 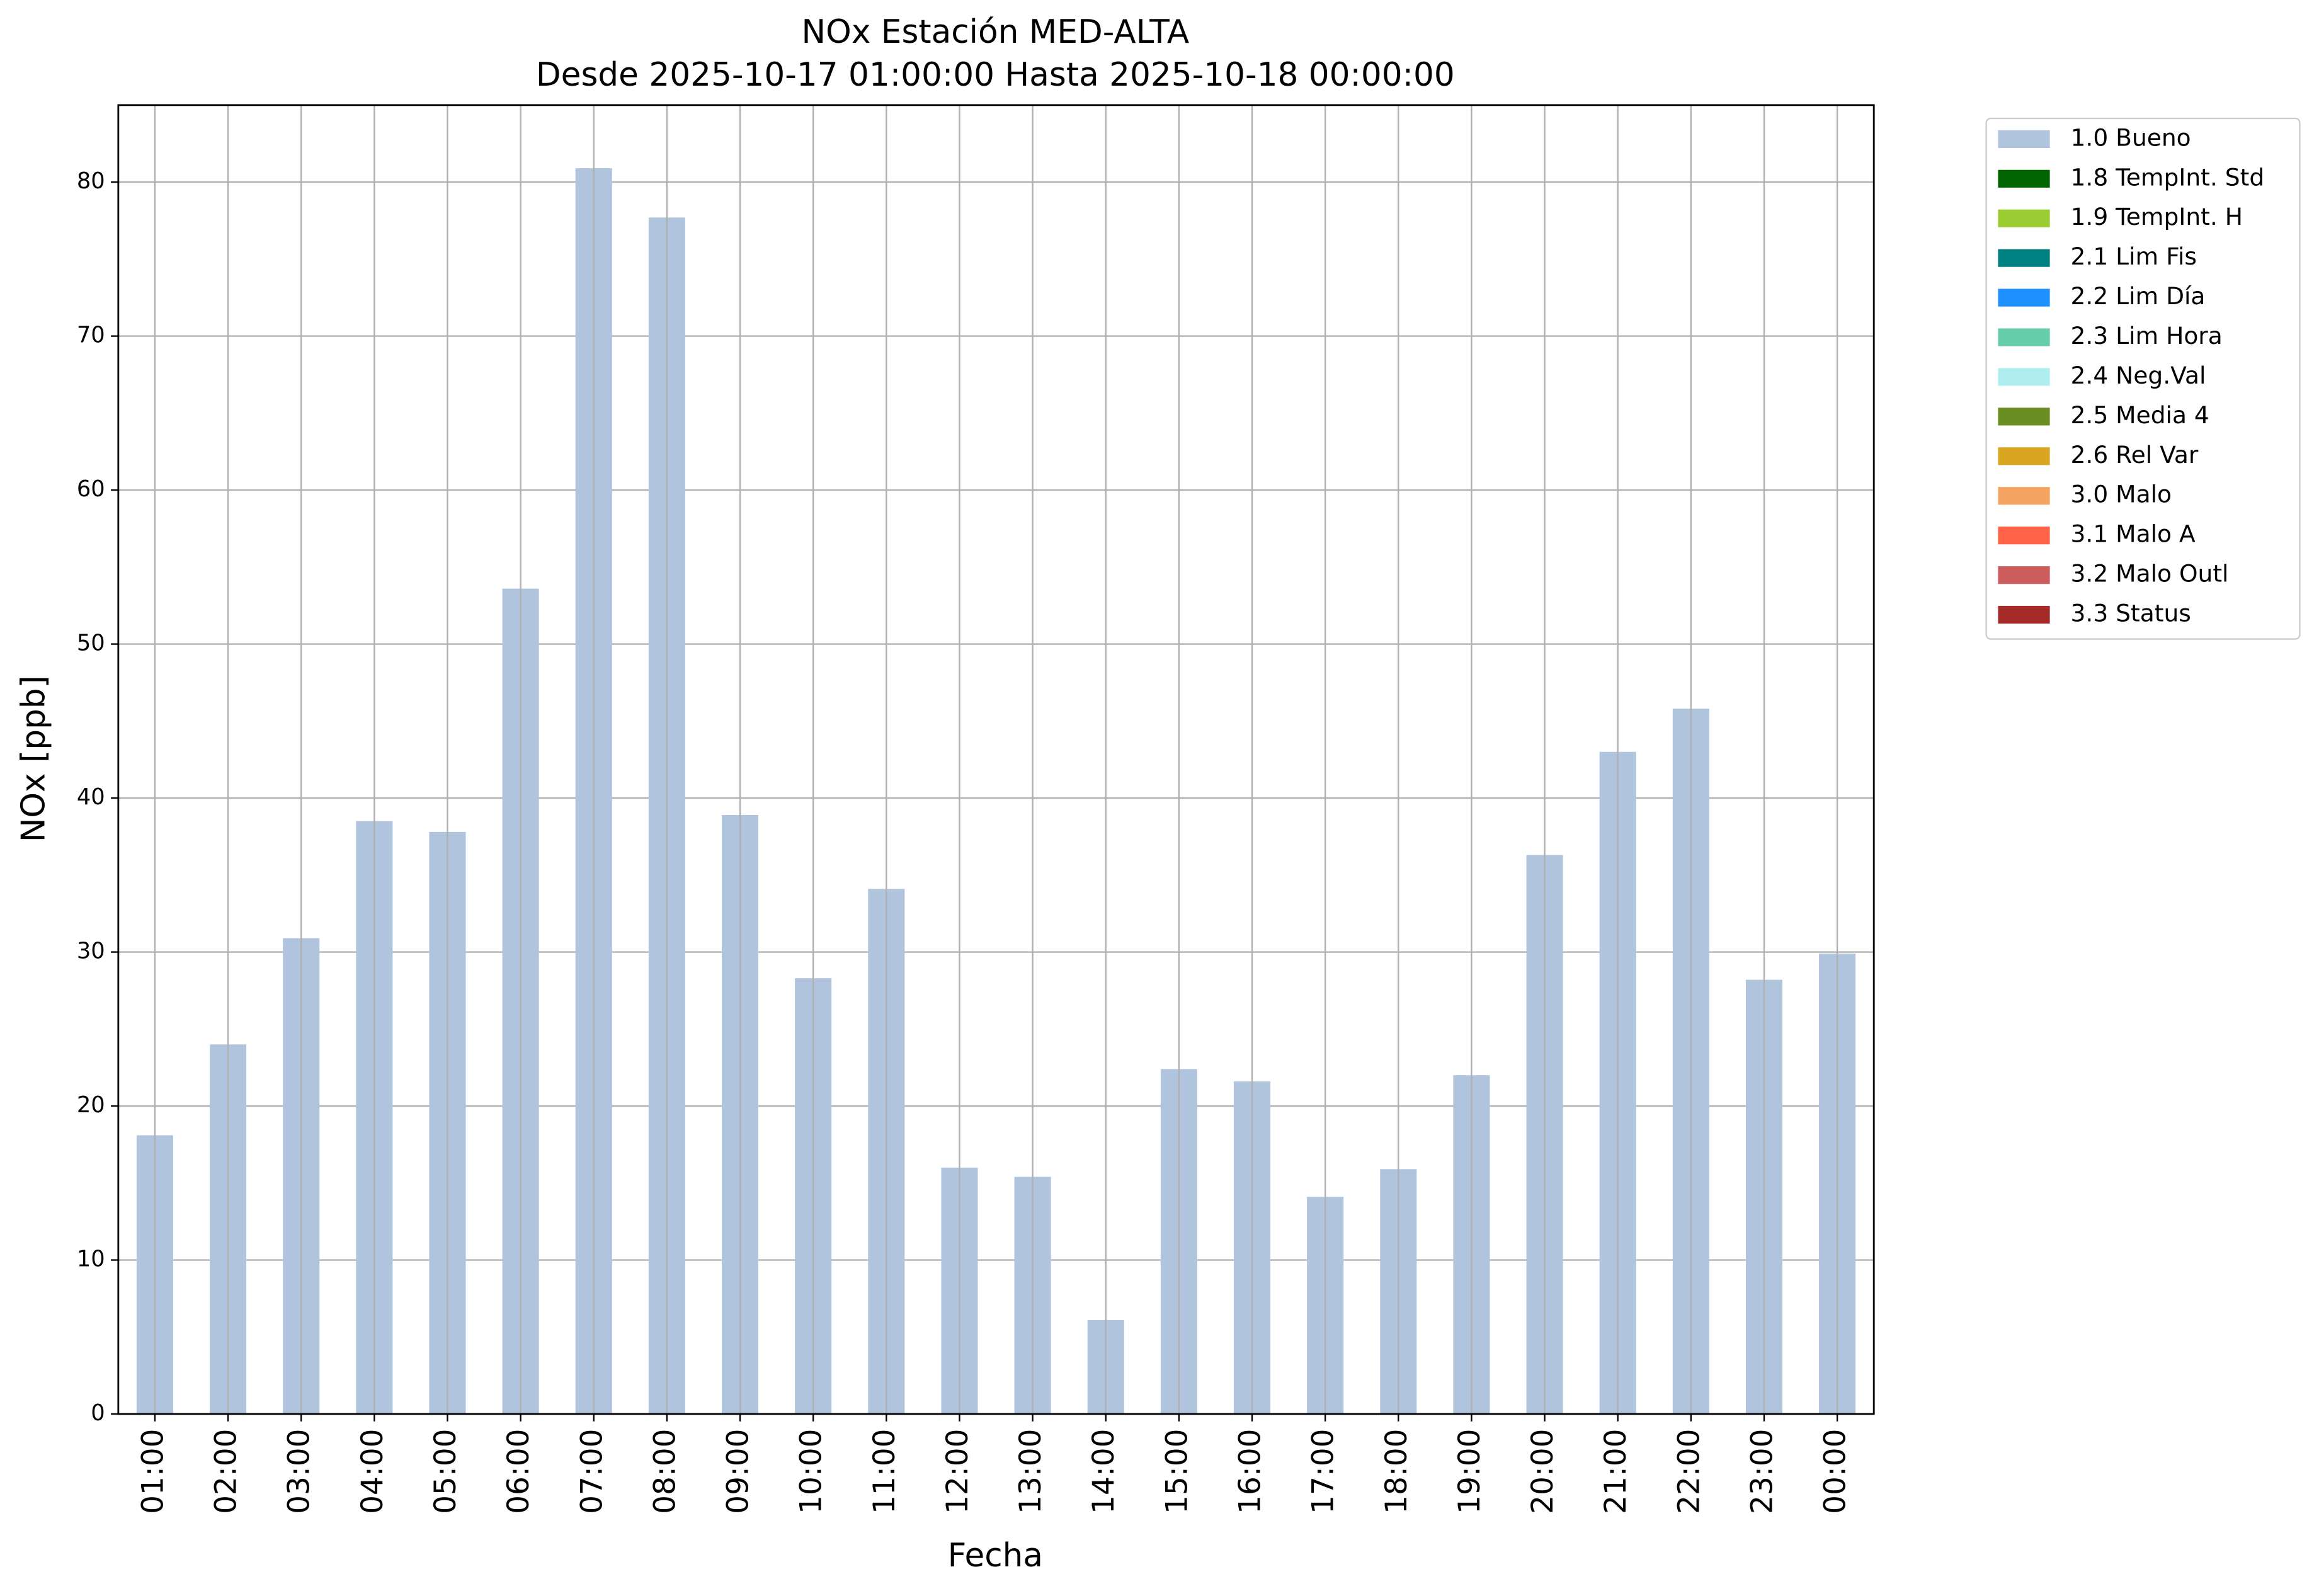 What do you see at coordinates (2138, 296) in the screenshot?
I see `legend-label: 2.2 Lim Día` at bounding box center [2138, 296].